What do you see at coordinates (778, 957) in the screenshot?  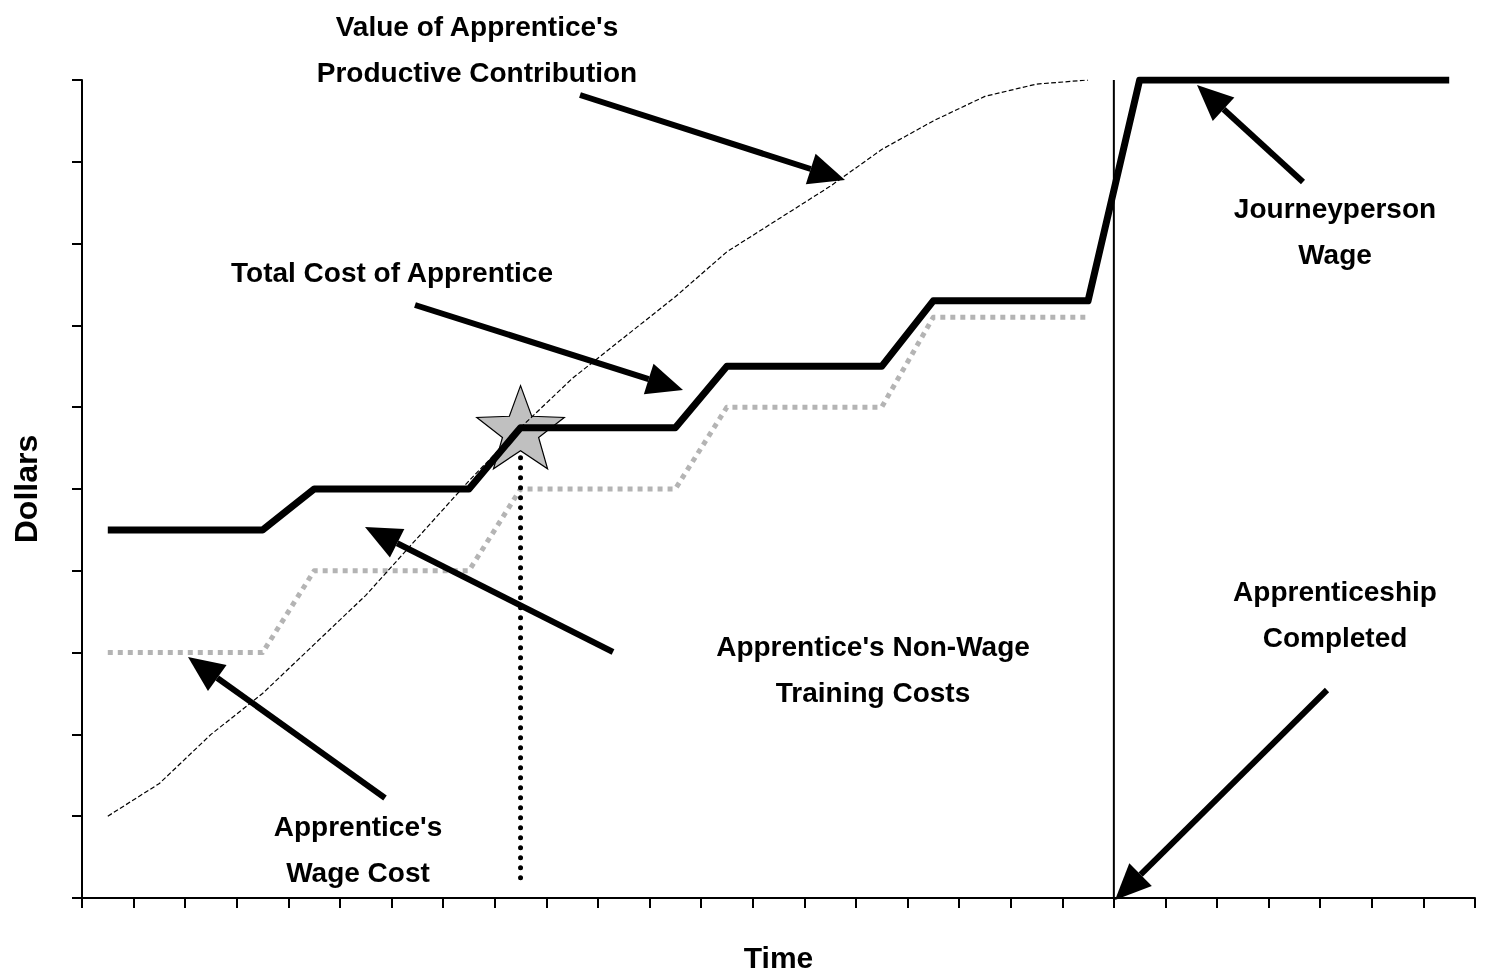 I see `x-axis-title: Time` at bounding box center [778, 957].